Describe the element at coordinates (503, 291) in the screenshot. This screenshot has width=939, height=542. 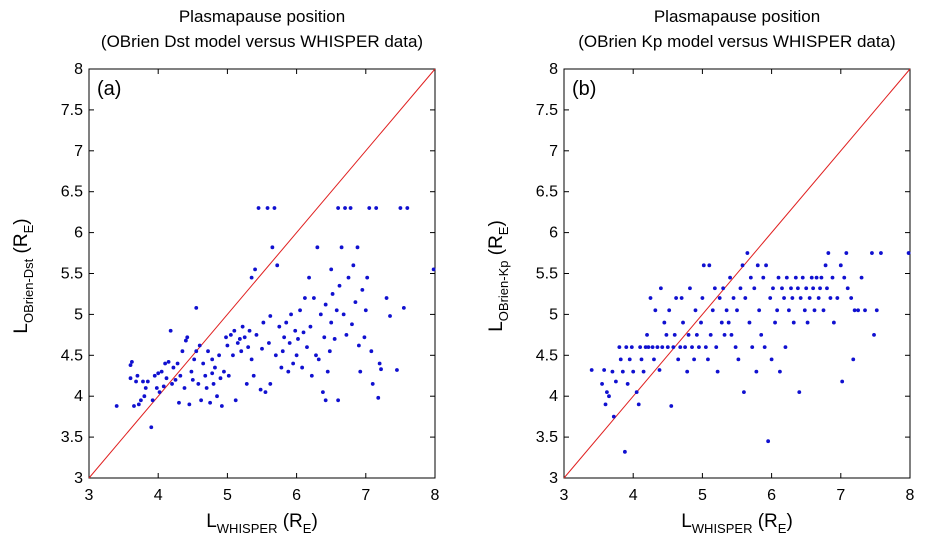
I see `y-axis-label-sub: OBrien-Kp` at that location.